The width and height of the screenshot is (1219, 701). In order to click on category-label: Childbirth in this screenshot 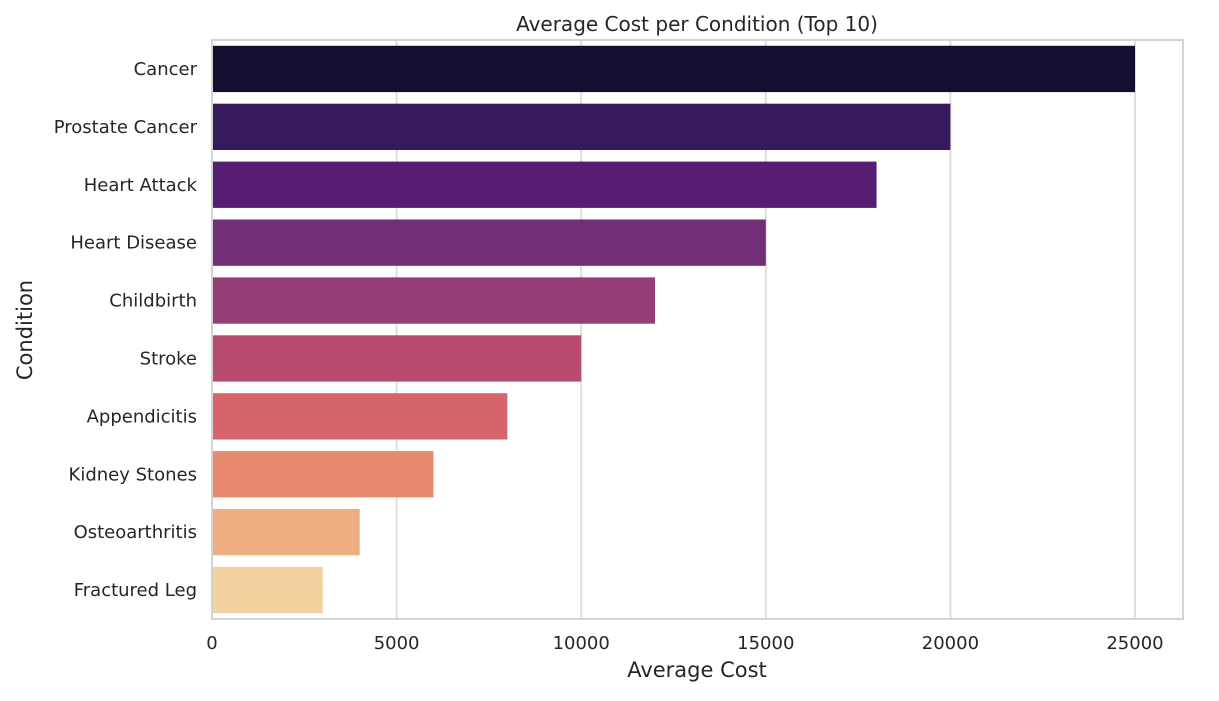, I will do `click(153, 301)`.